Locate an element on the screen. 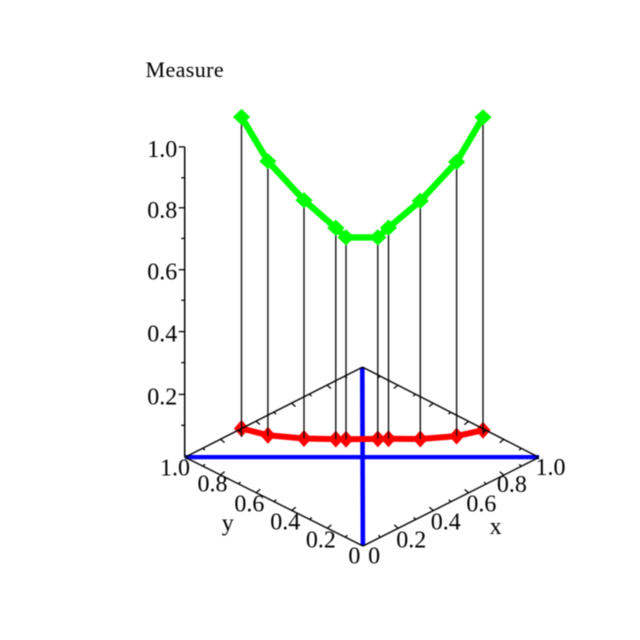 The height and width of the screenshot is (640, 640). svg-text: x is located at coordinates (496, 527).